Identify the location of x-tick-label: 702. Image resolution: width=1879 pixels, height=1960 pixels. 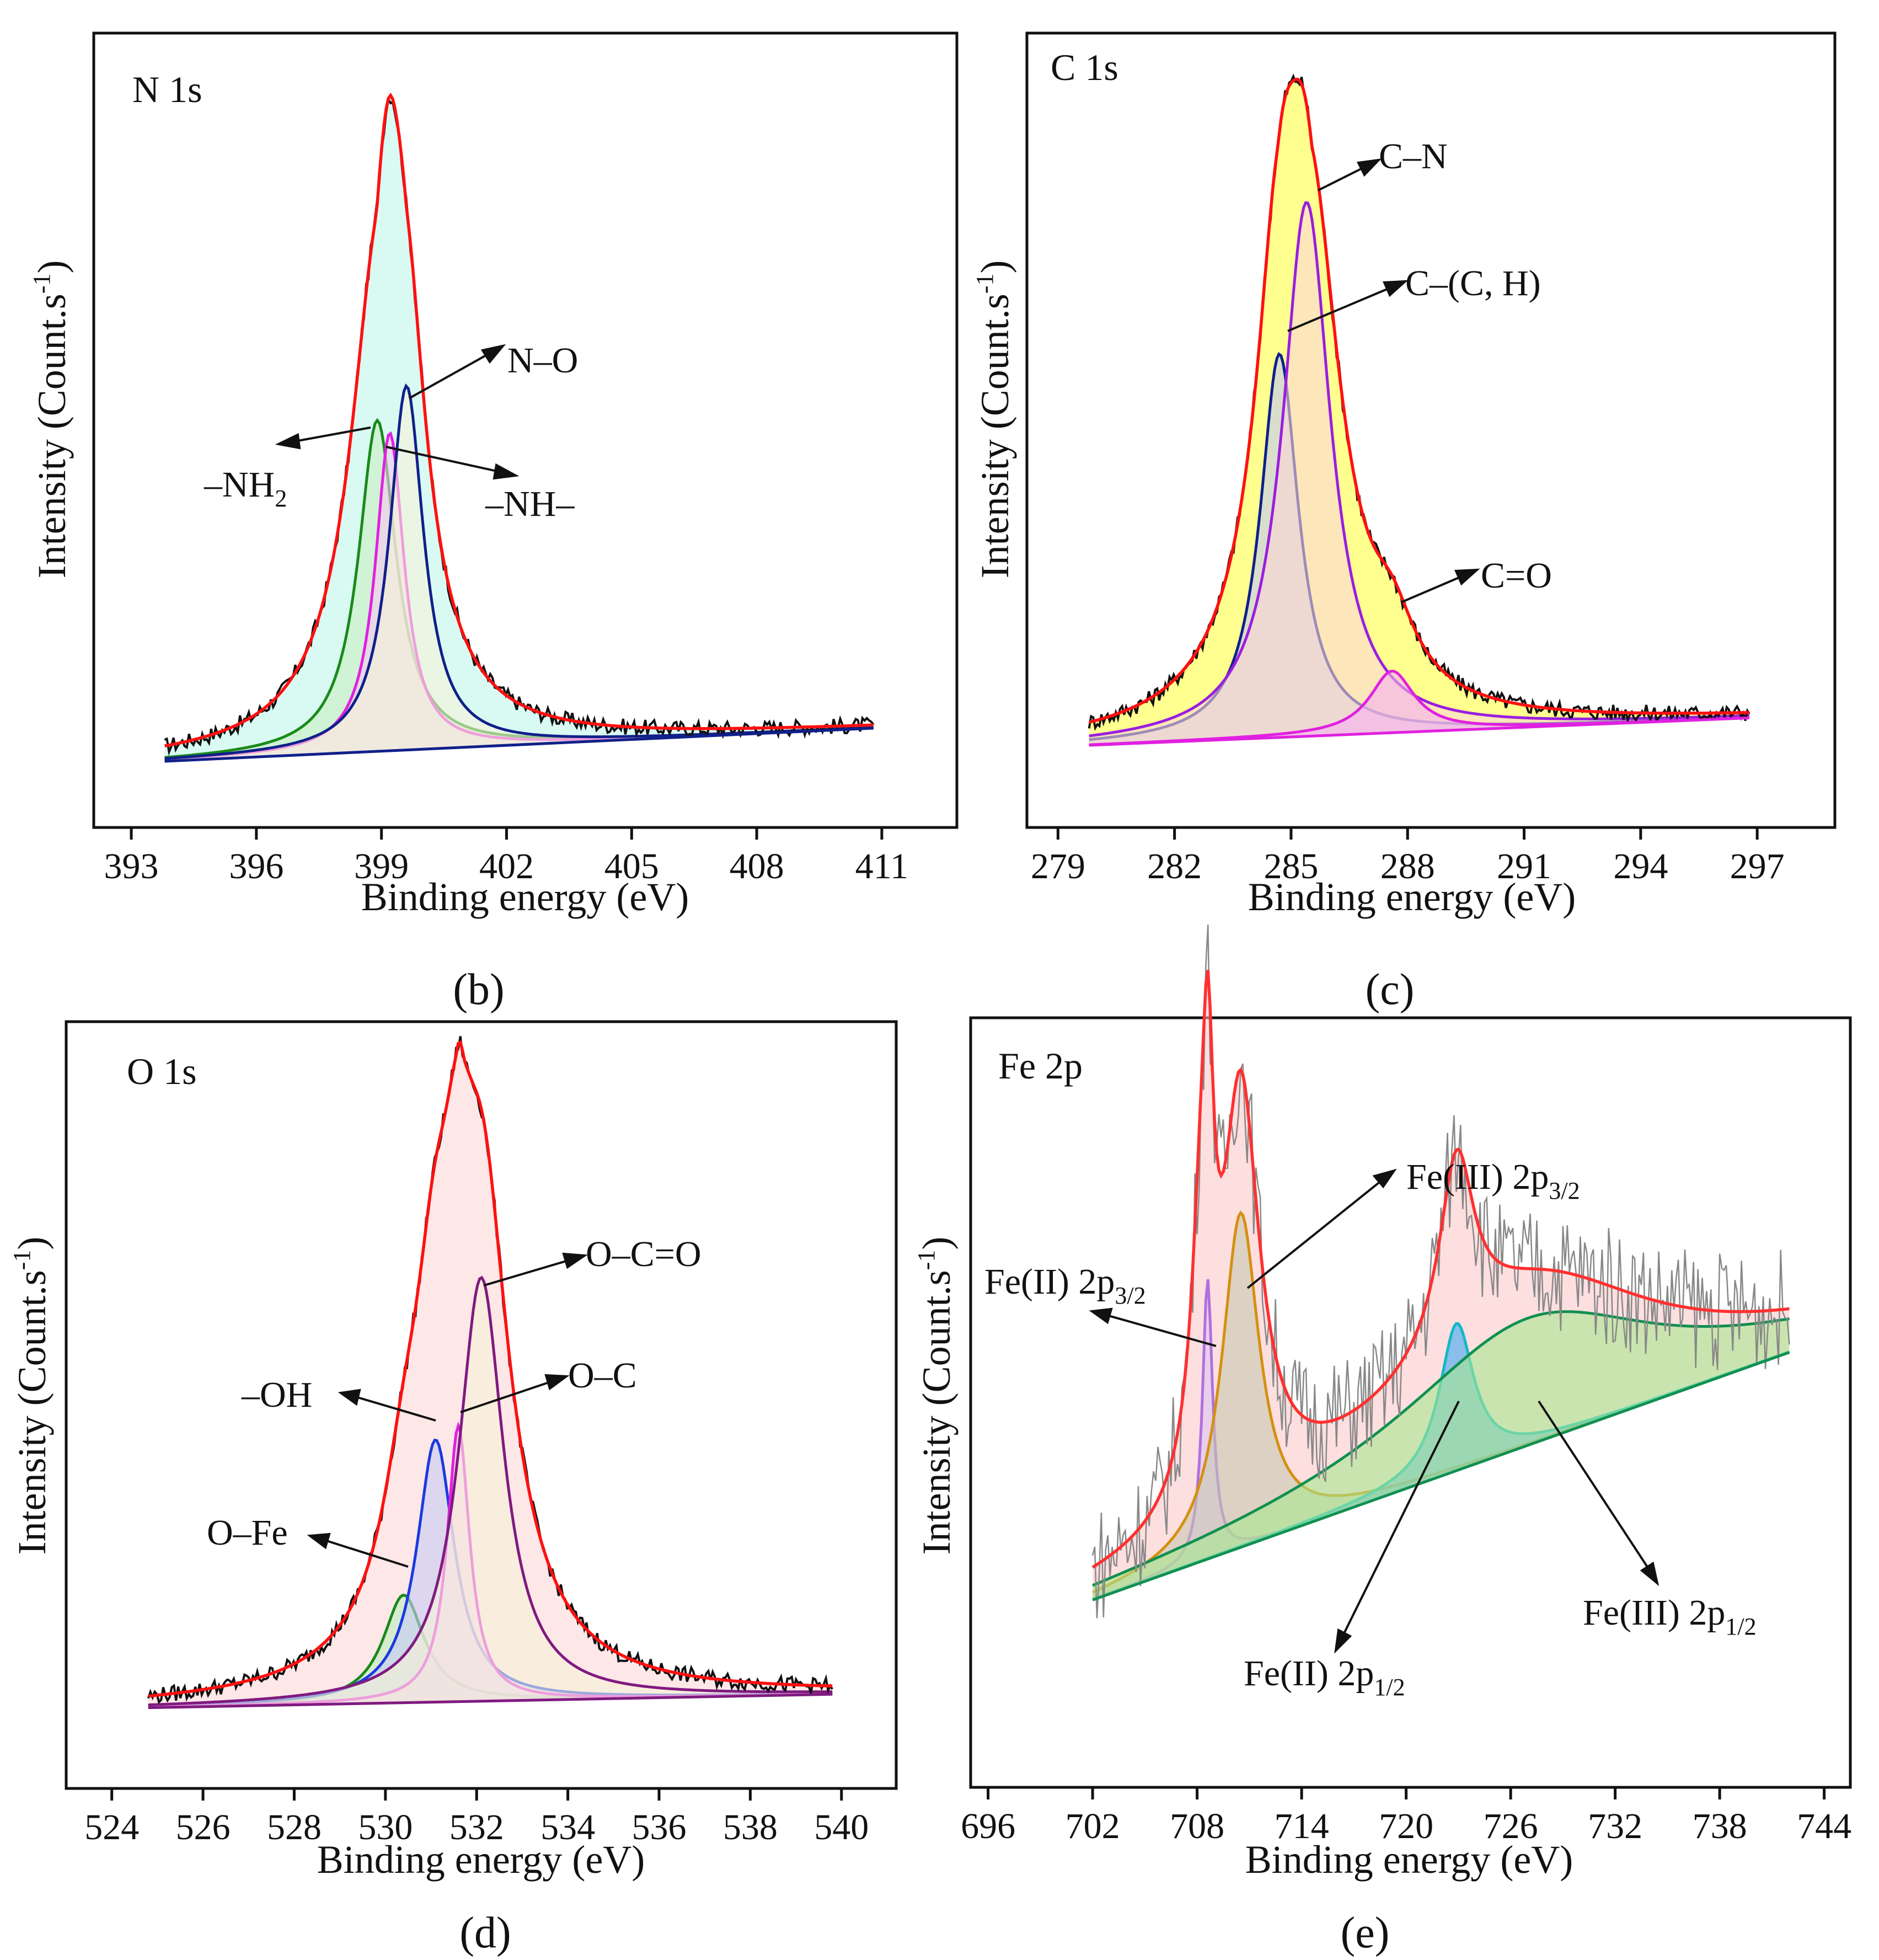
(1093, 1826).